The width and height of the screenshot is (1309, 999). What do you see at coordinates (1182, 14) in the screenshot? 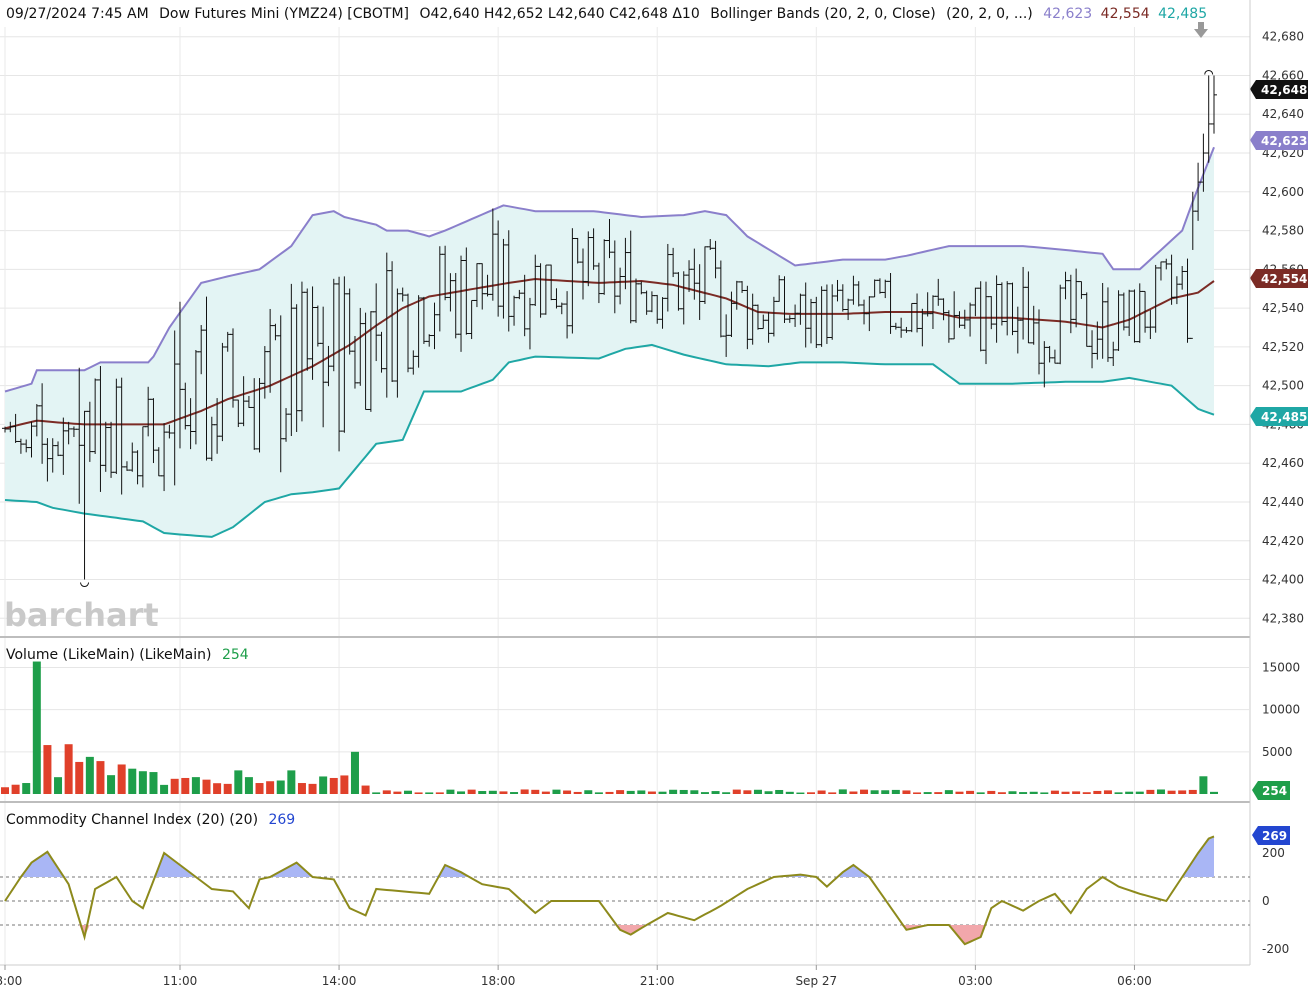
I see `header-lower-value: 42,485` at bounding box center [1182, 14].